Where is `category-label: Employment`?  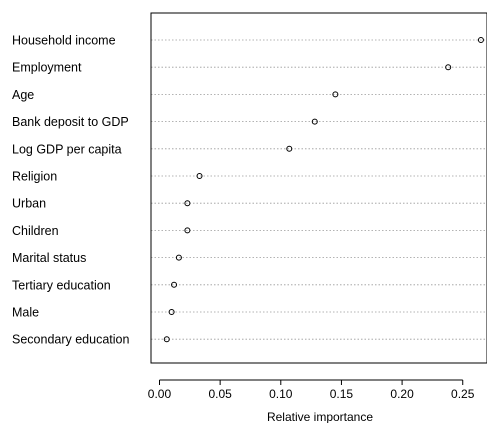 category-label: Employment is located at coordinates (47, 68).